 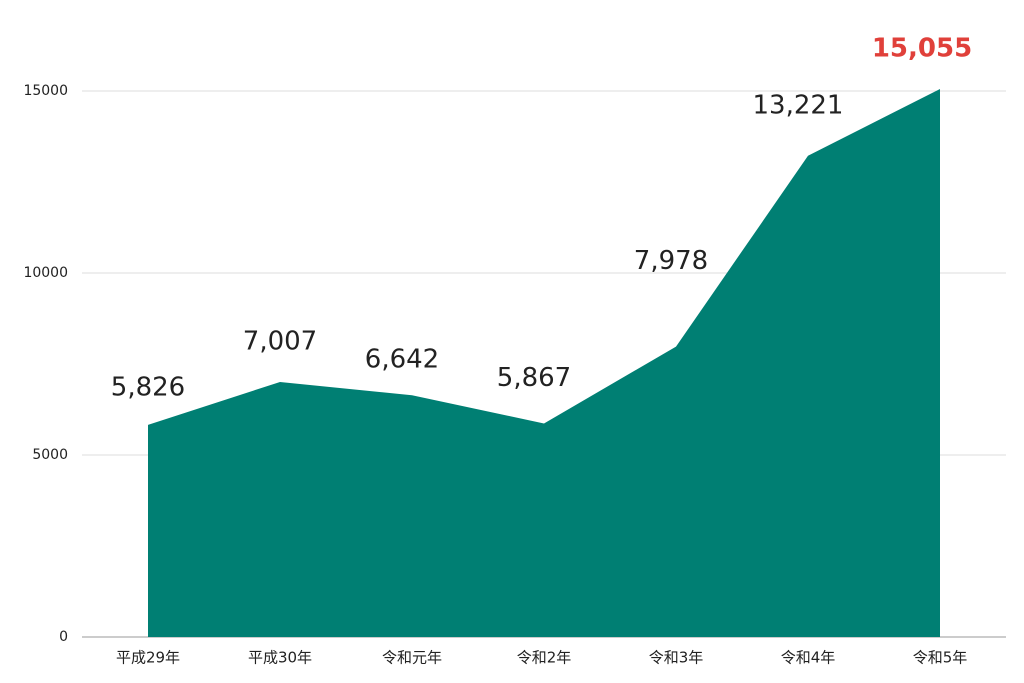 I want to click on x-tick-label: 令和3年, so click(x=676, y=658).